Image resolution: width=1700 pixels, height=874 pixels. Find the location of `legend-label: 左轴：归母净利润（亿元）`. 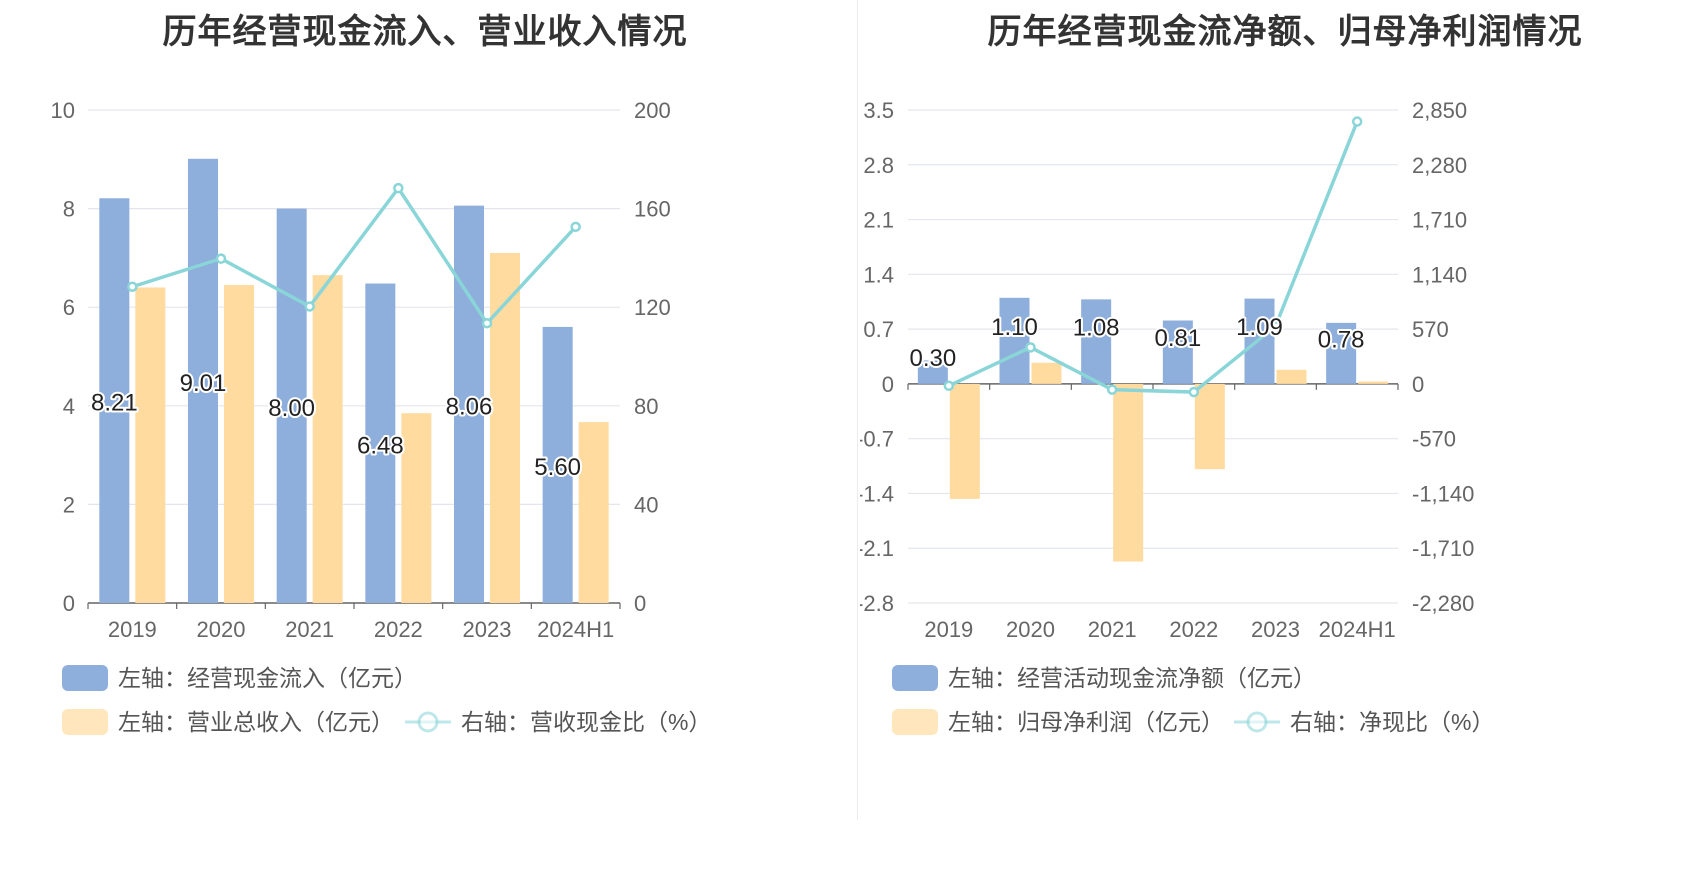

legend-label: 左轴：归母净利润（亿元） is located at coordinates (1086, 722).